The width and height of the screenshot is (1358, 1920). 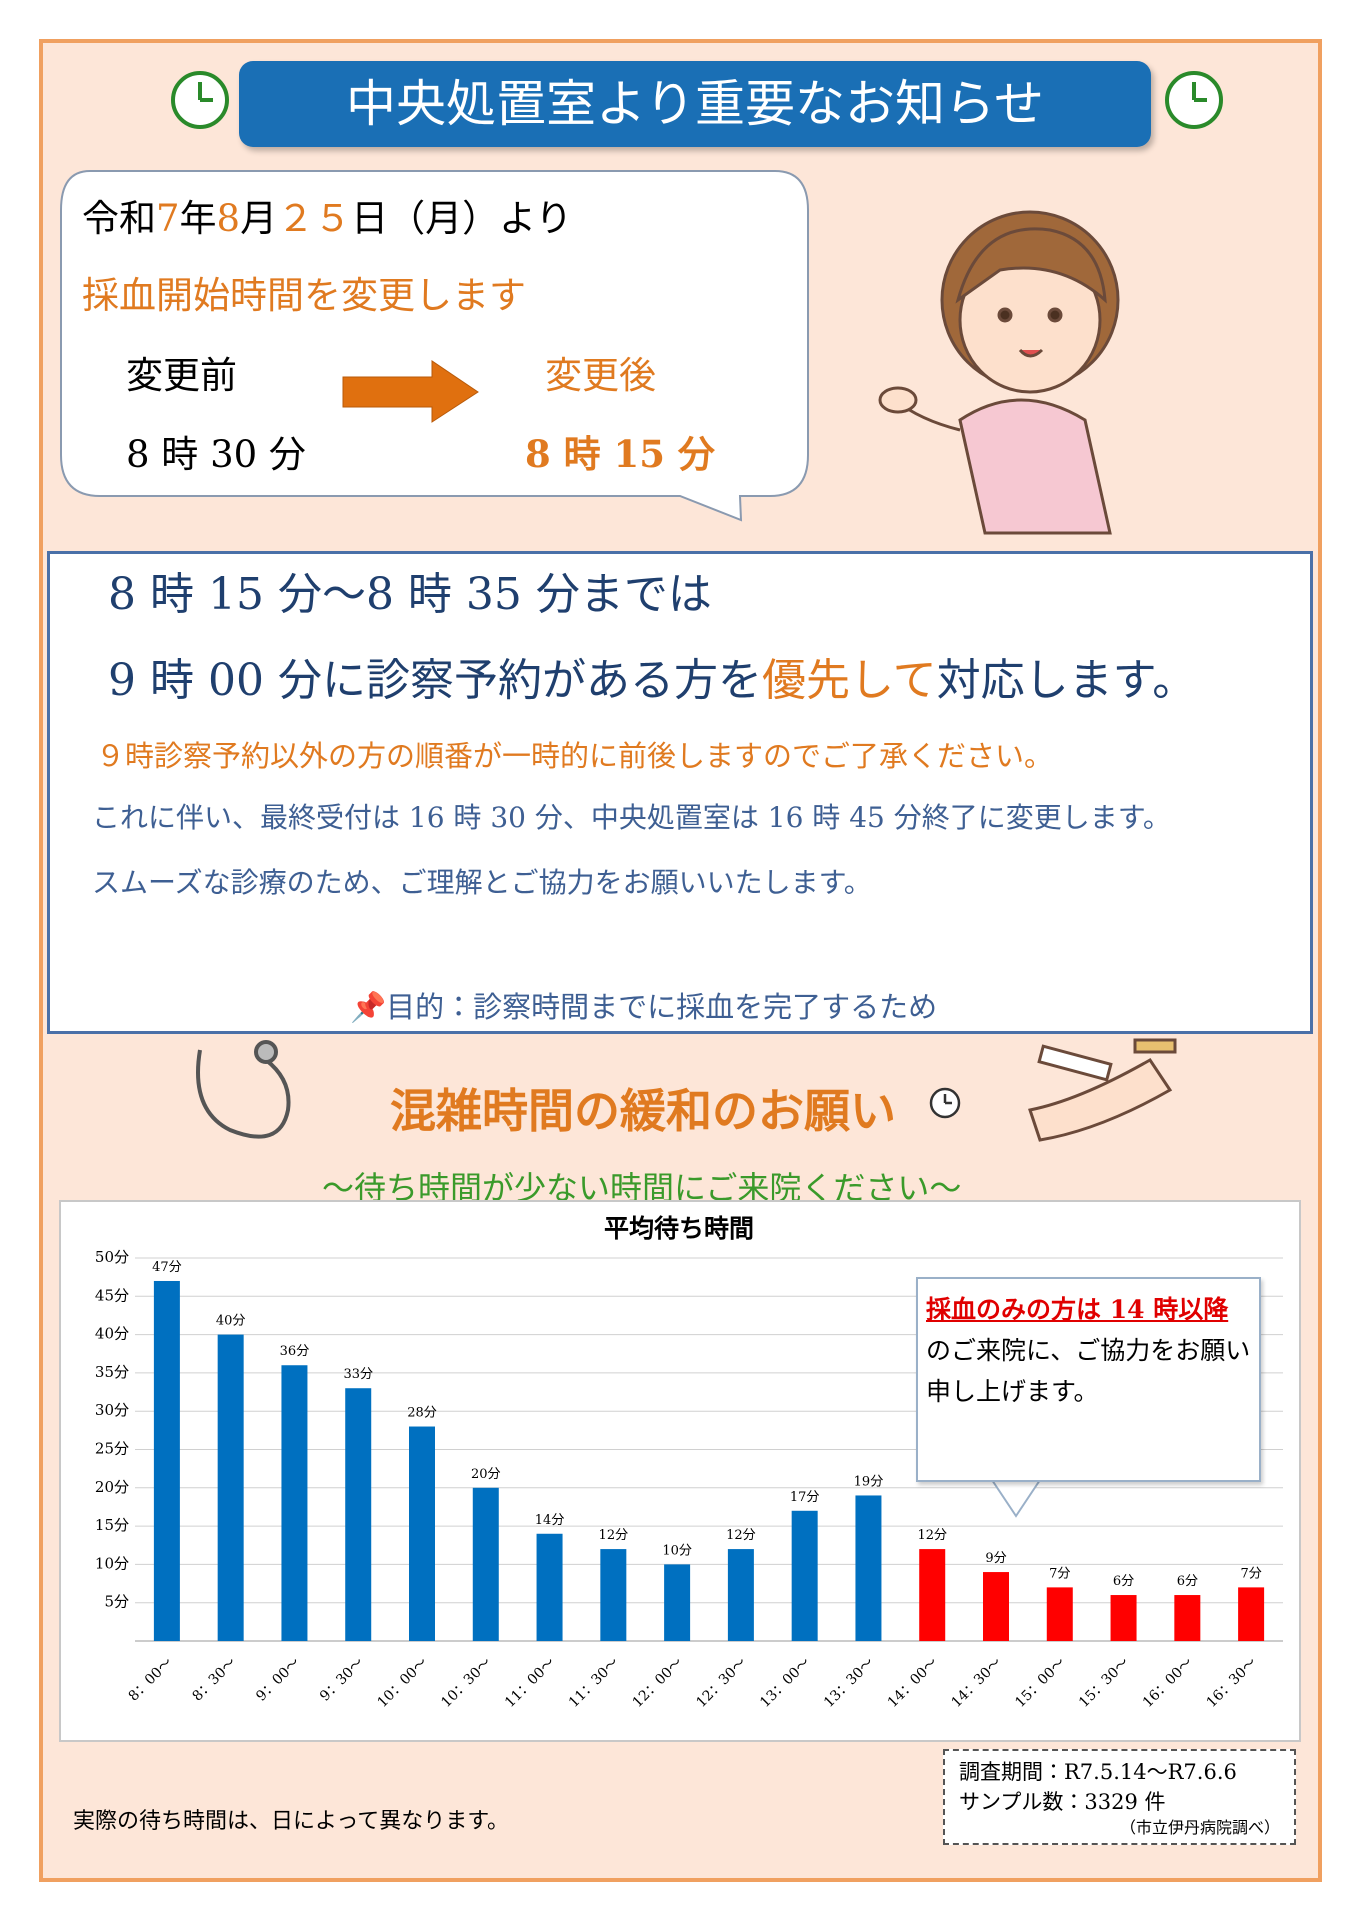 What do you see at coordinates (112, 1257) in the screenshot?
I see `y-tick-label: 50分` at bounding box center [112, 1257].